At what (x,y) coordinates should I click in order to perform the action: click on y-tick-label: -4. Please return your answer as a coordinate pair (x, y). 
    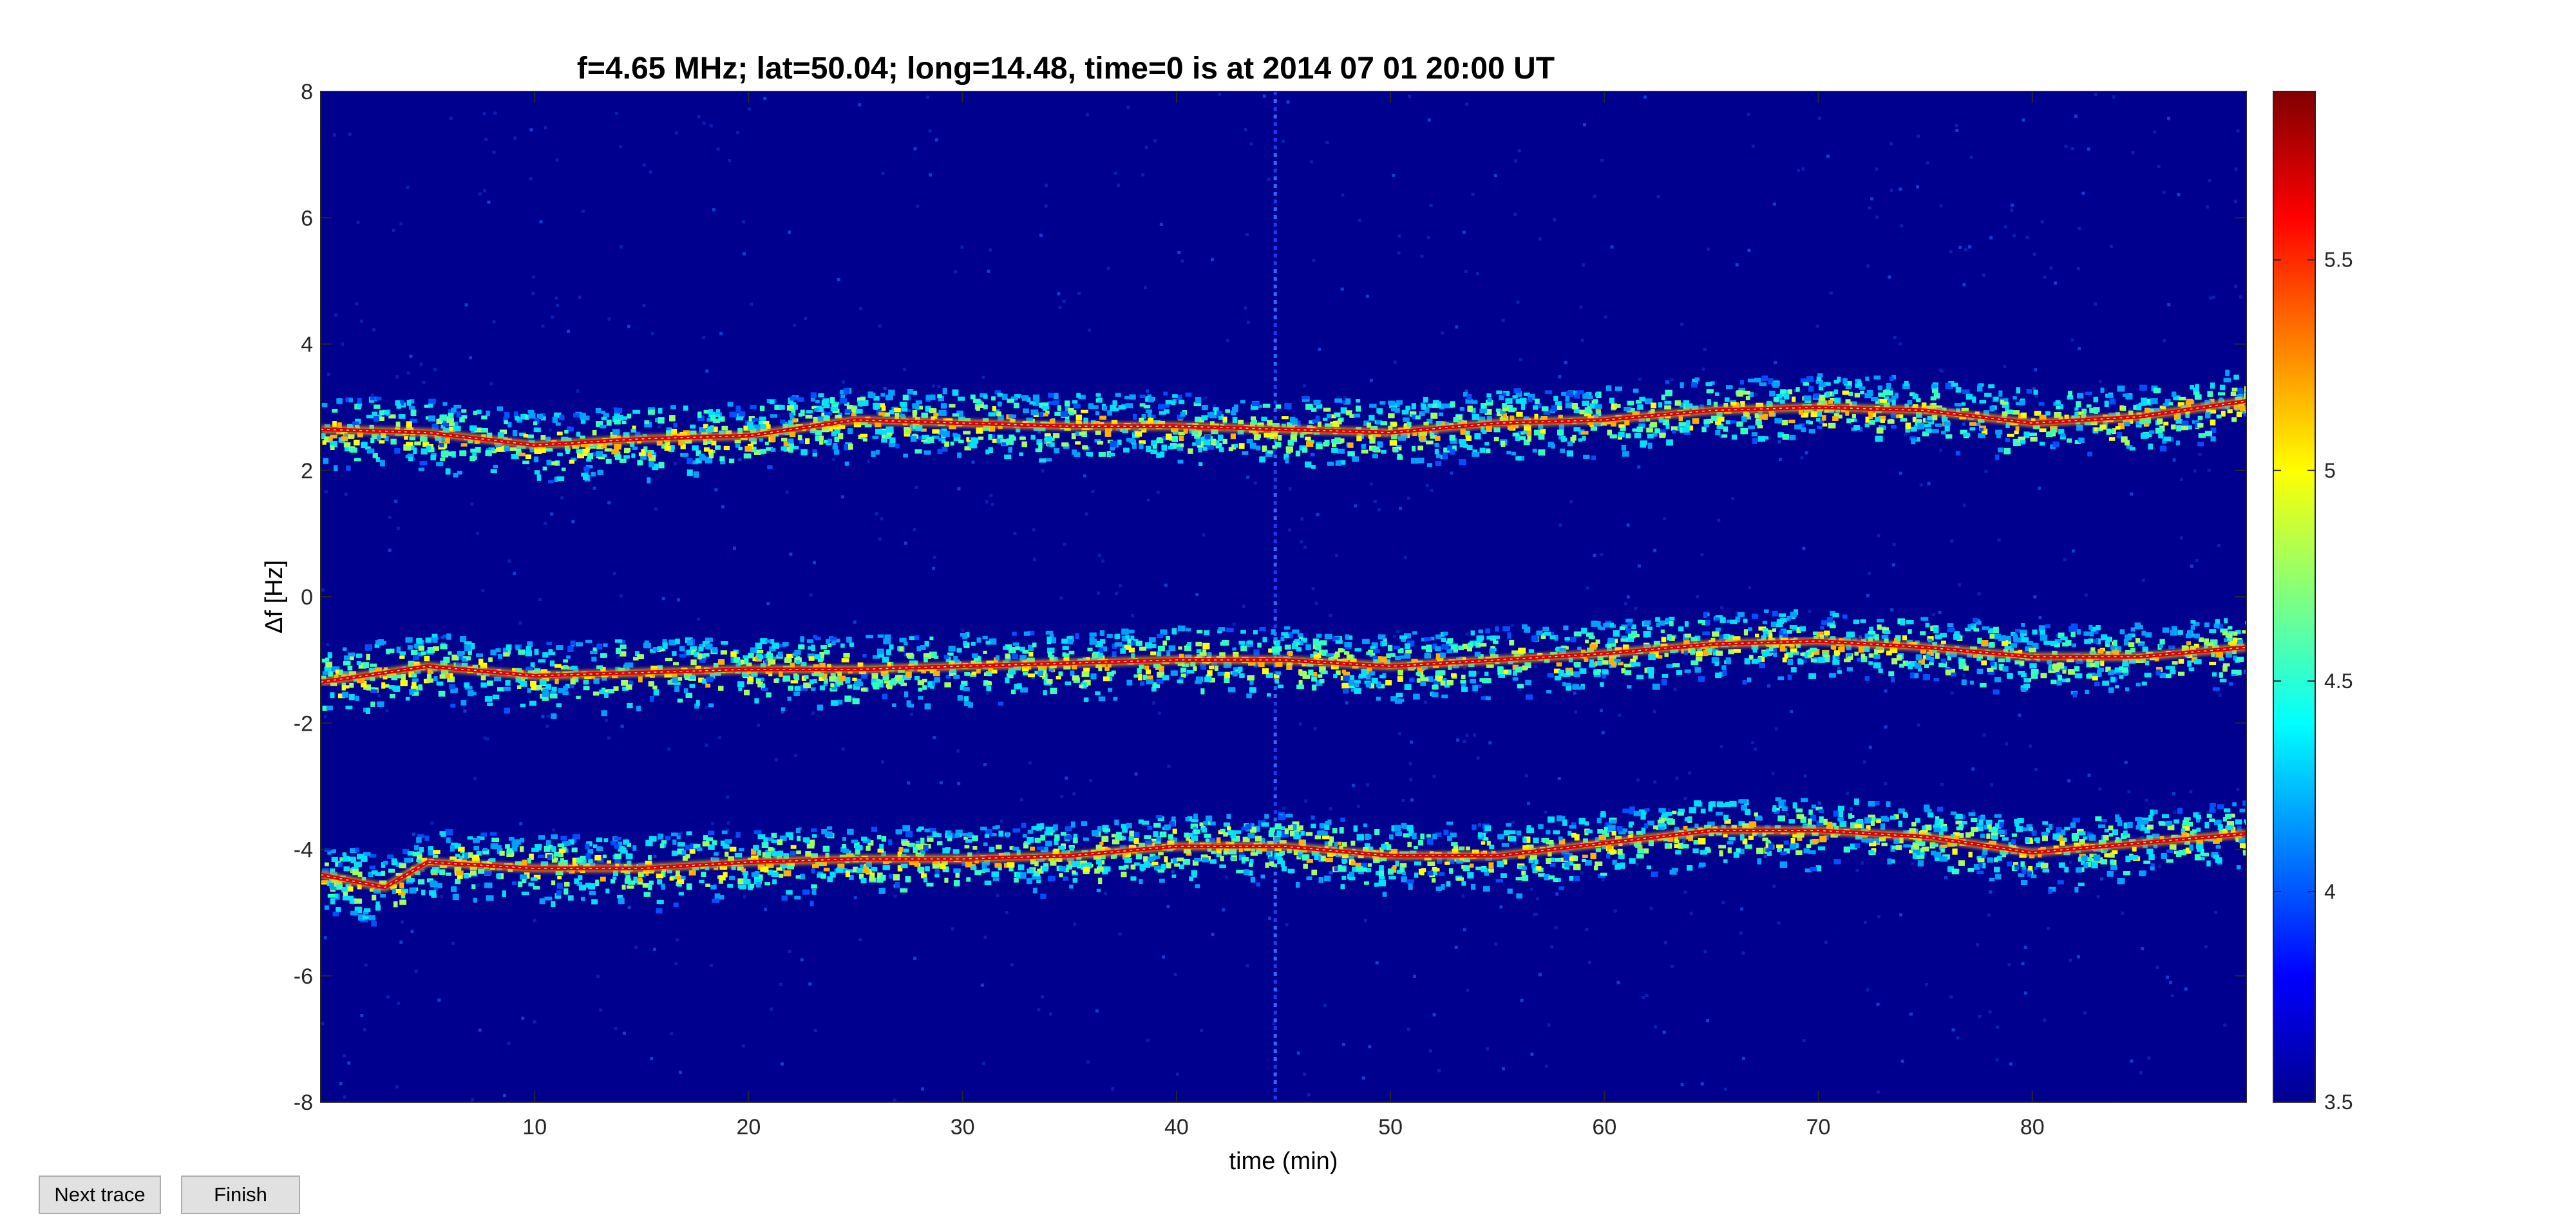
    Looking at the image, I should click on (303, 850).